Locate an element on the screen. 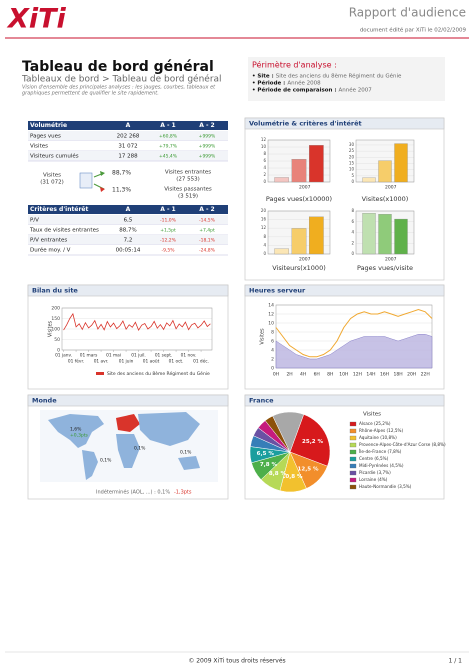  x-tick-label: 01 avr. is located at coordinates (101, 362).